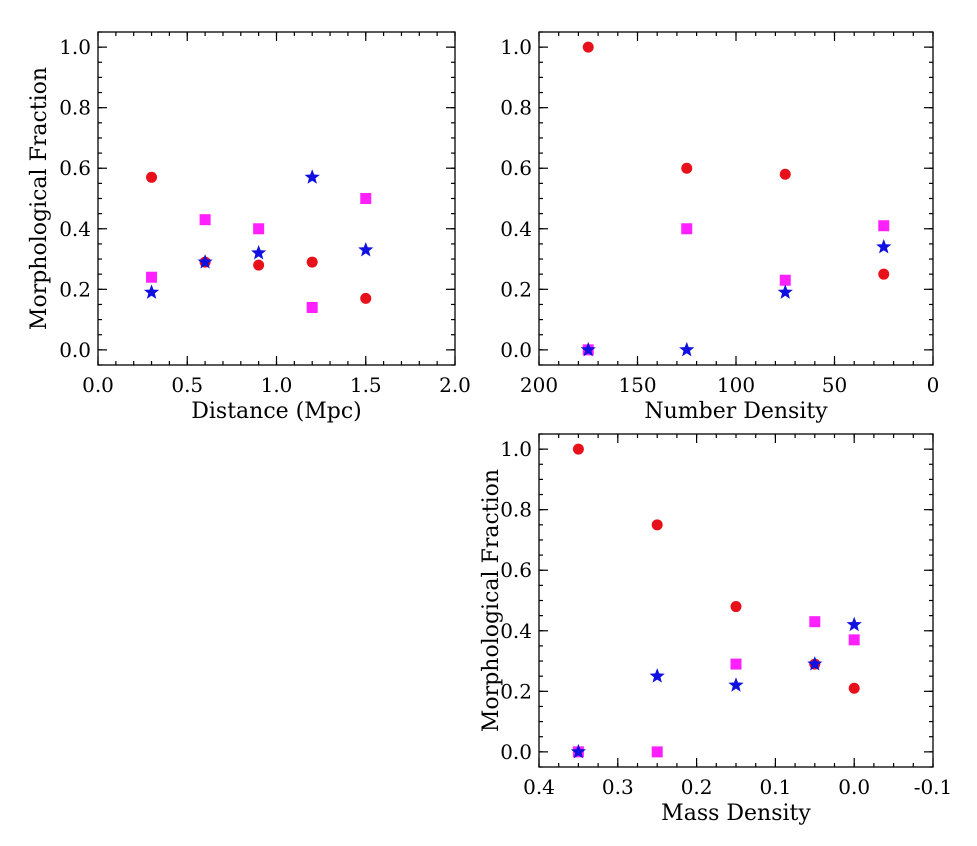 This screenshot has width=977, height=846. What do you see at coordinates (697, 787) in the screenshot?
I see `x-tick-label: 0.2` at bounding box center [697, 787].